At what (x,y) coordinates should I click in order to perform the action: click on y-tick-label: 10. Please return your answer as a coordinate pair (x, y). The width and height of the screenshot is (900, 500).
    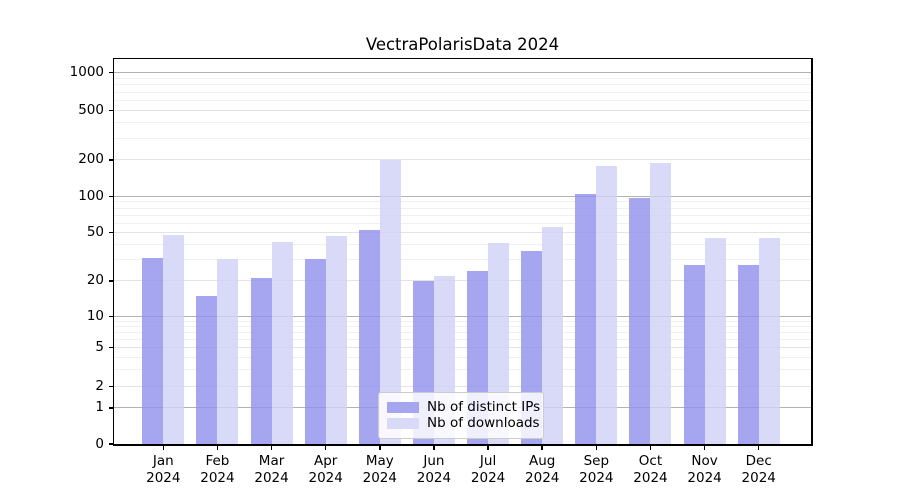
    Looking at the image, I should click on (95, 316).